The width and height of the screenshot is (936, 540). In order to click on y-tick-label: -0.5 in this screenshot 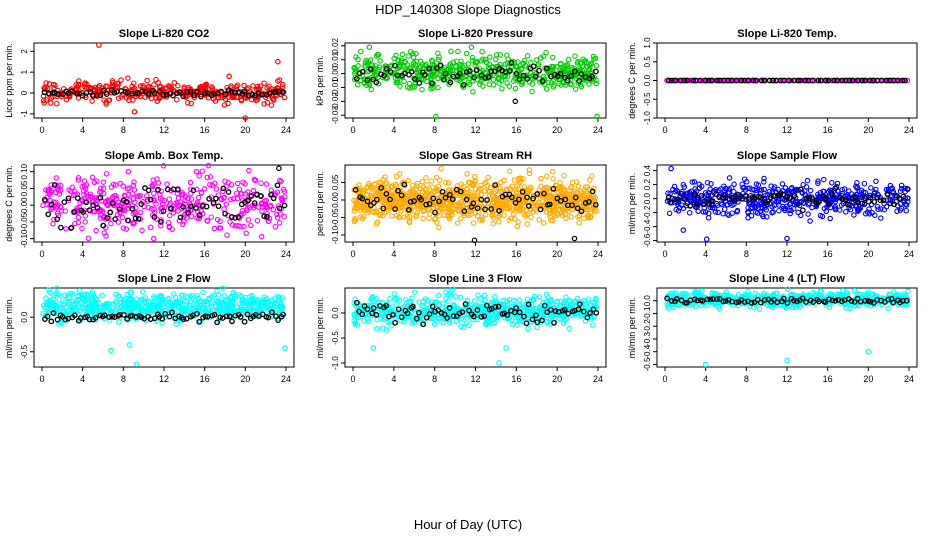, I will do `click(647, 99)`.